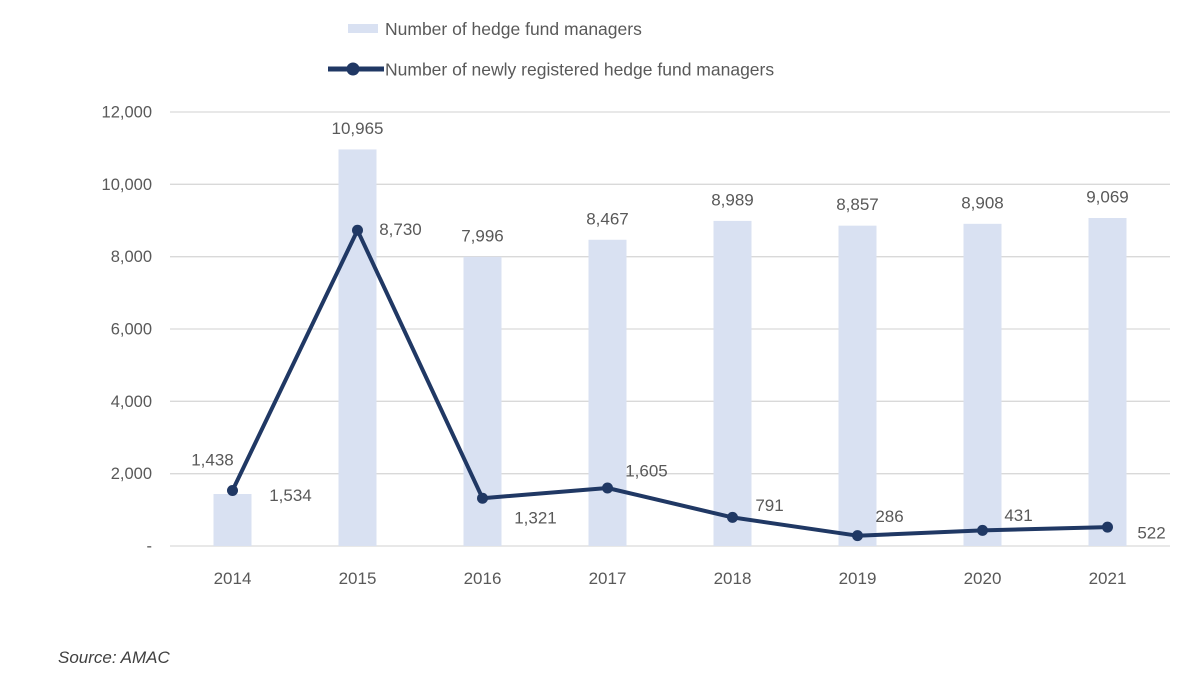 This screenshot has height=682, width=1200. I want to click on x-tick-label: 2020, so click(983, 578).